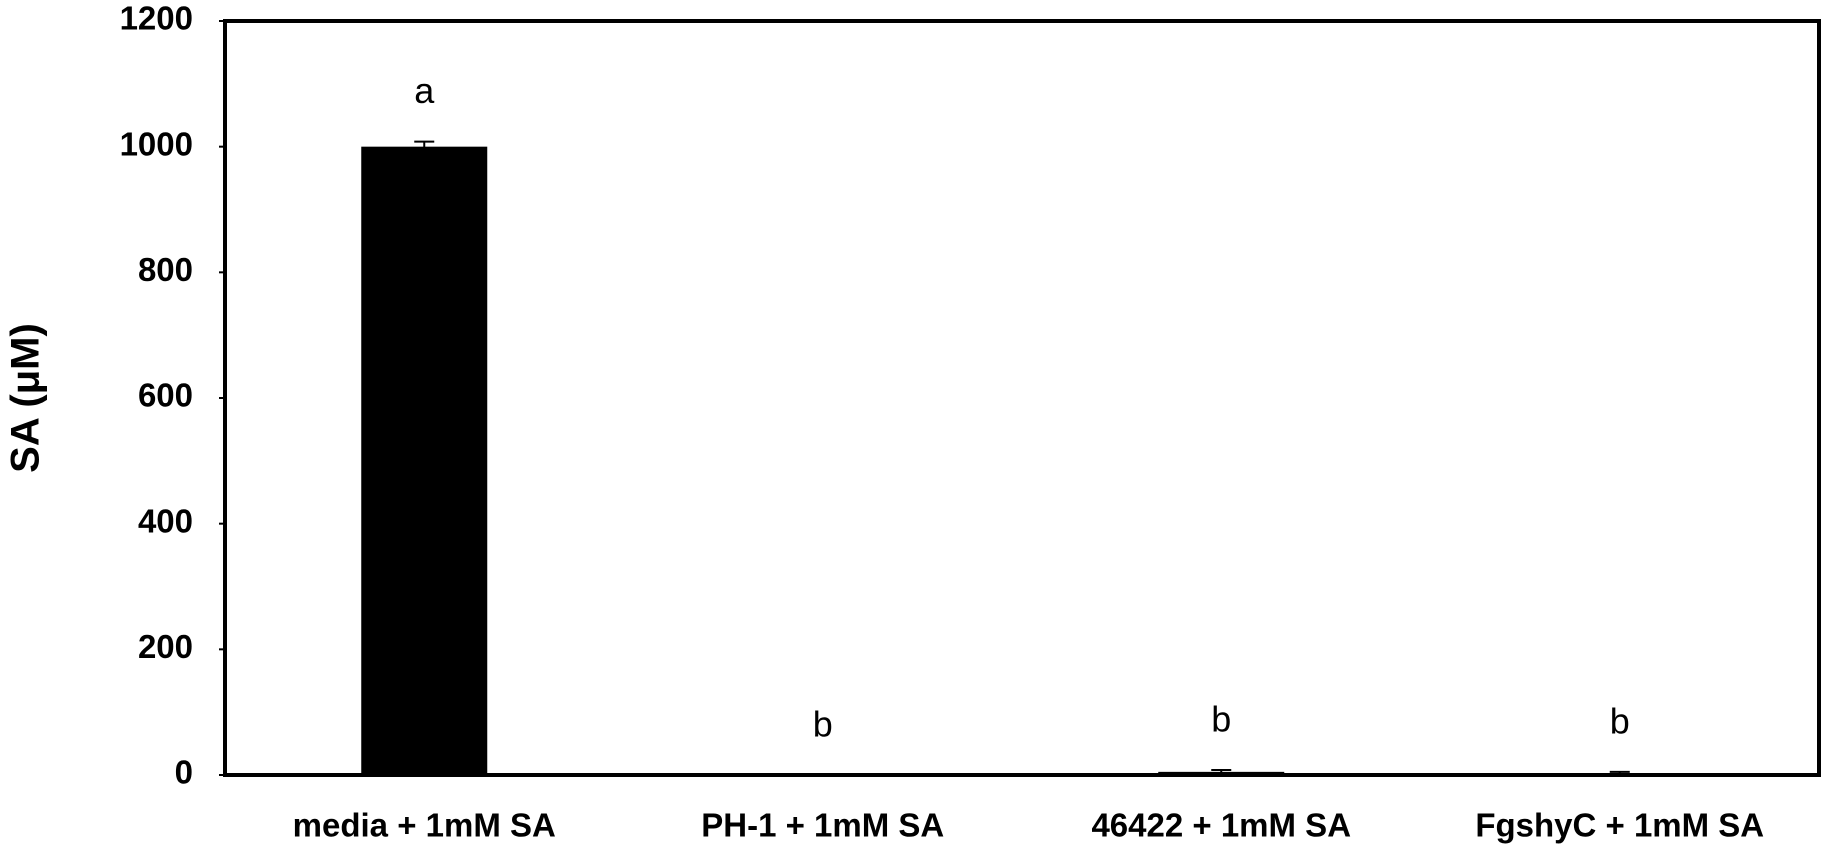  Describe the element at coordinates (424, 90) in the screenshot. I see `annotation: a` at that location.